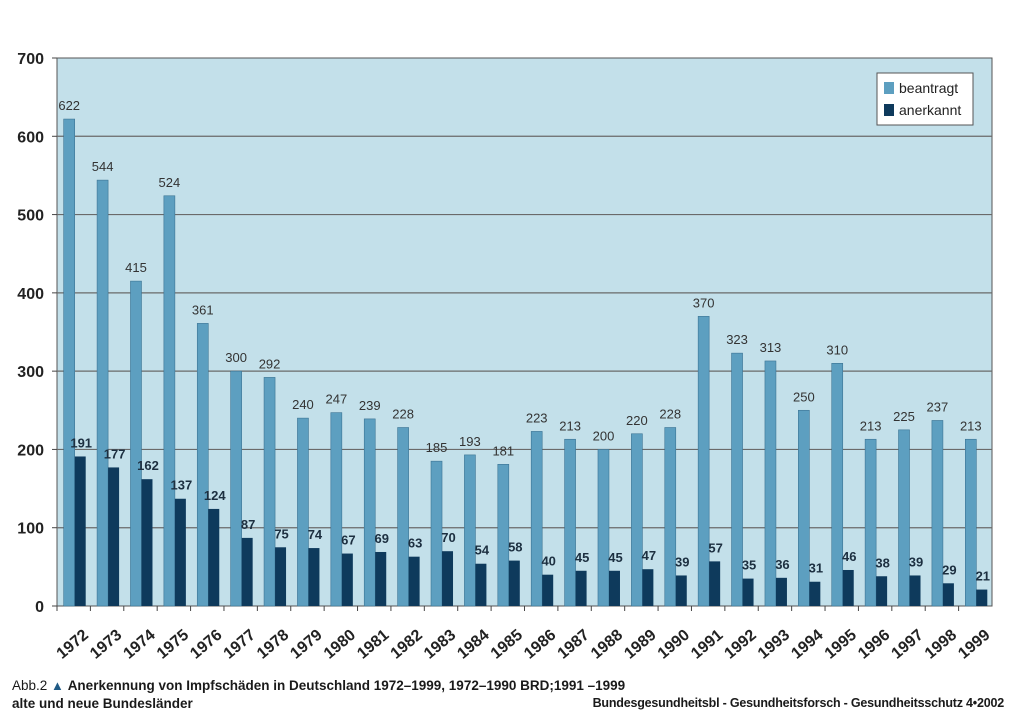  I want to click on y-tick-label: 400, so click(30, 294).